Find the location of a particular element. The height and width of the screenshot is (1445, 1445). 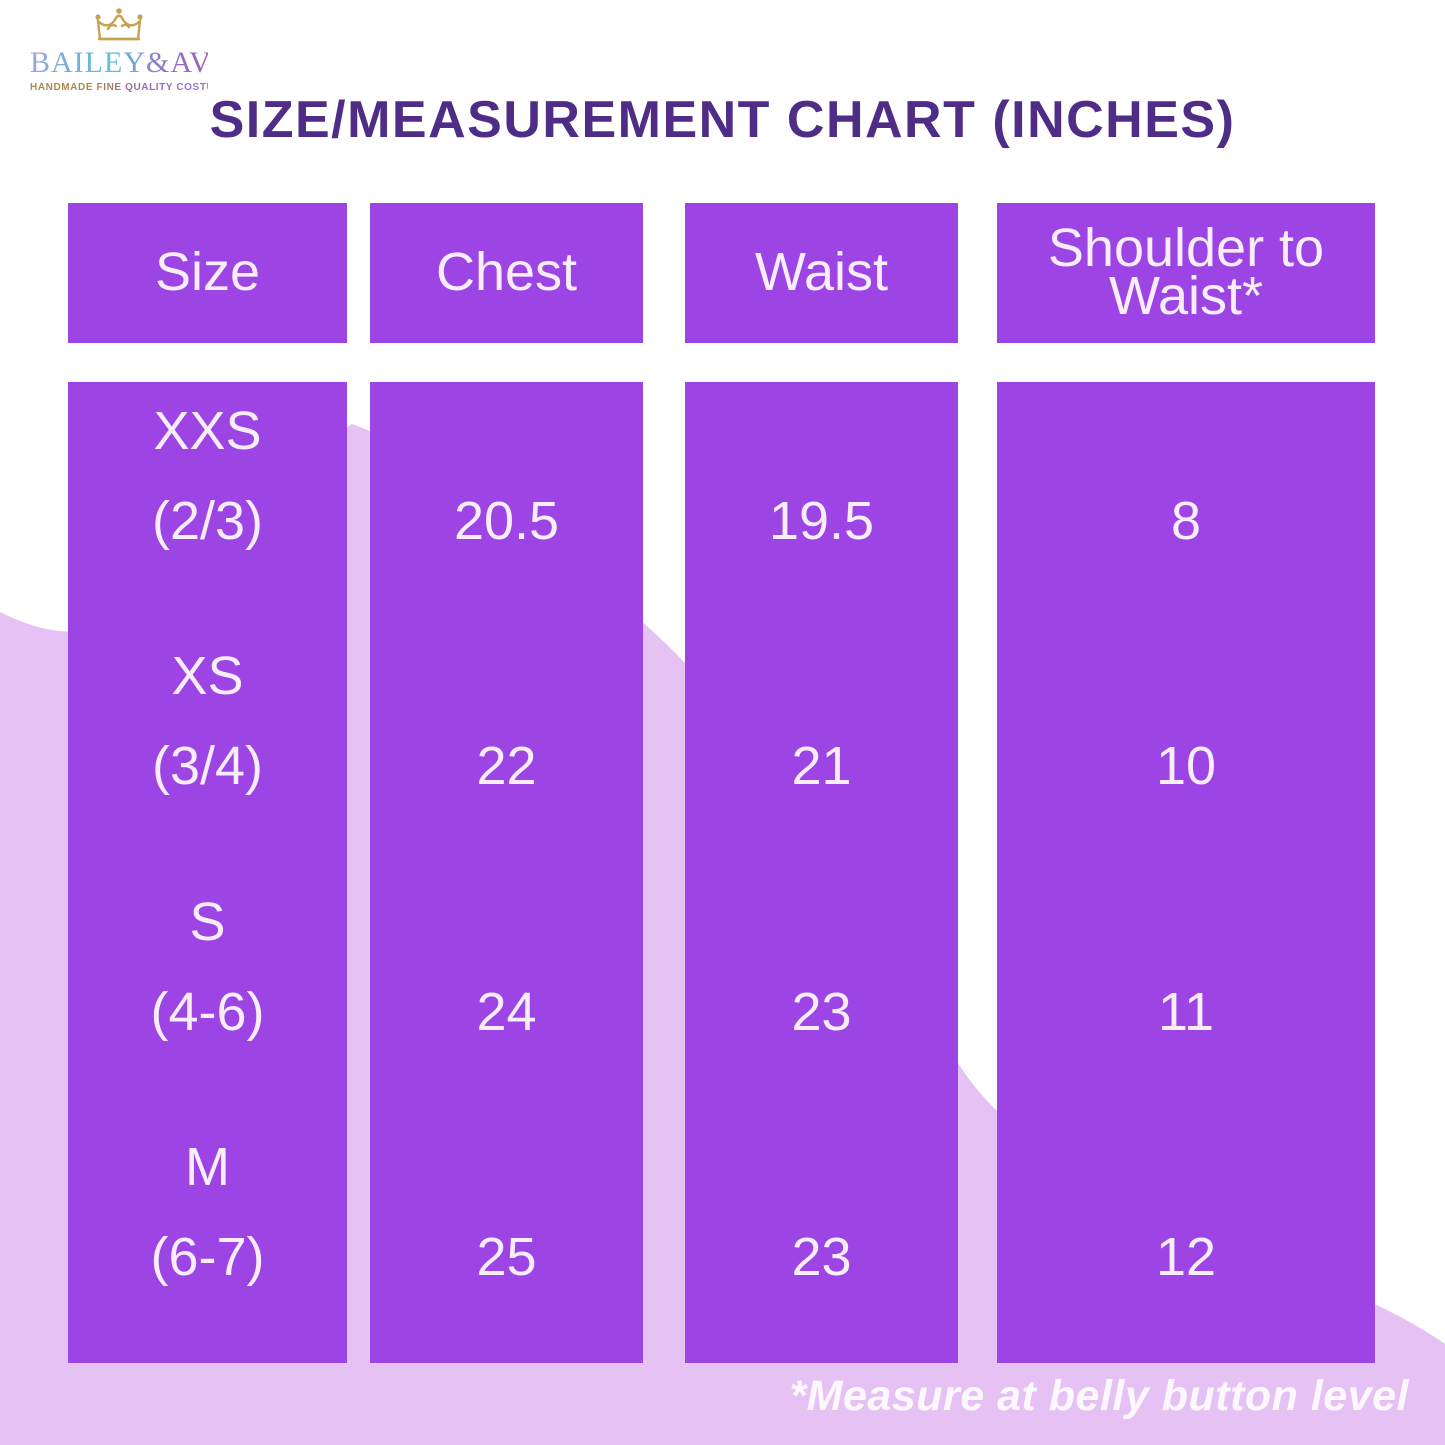

table-row: 8 is located at coordinates (1186, 504).